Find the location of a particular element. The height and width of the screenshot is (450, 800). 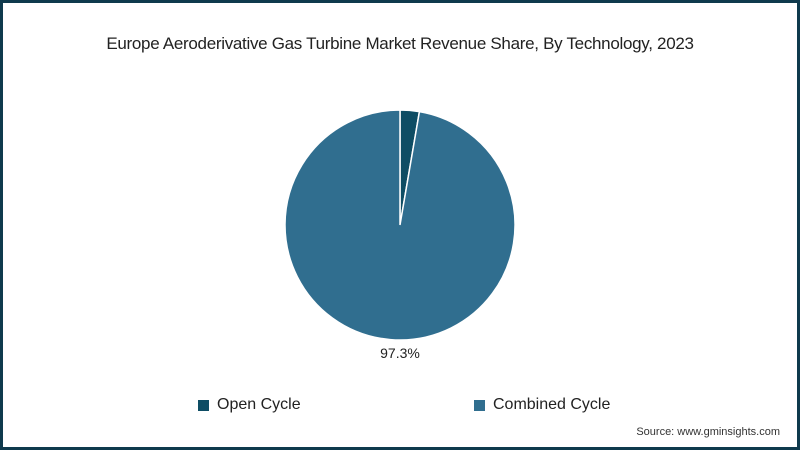

legend-label: Combined Cycle is located at coordinates (552, 404).